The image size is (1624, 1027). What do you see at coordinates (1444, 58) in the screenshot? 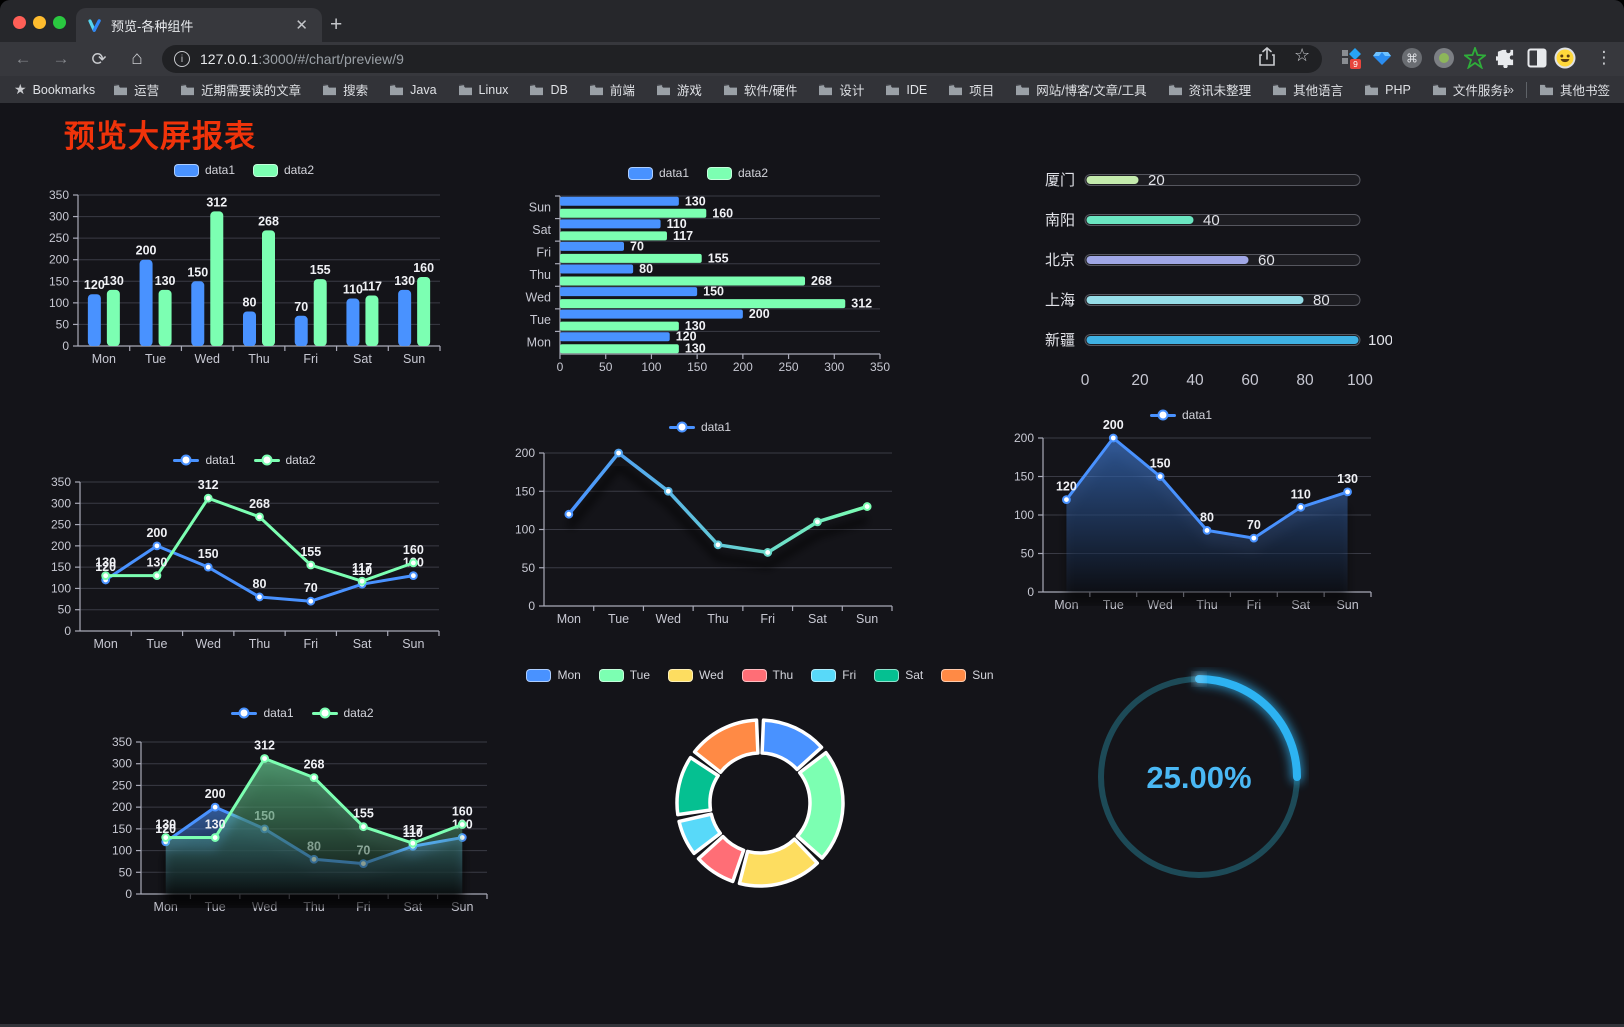
I see `record-extension-icon` at bounding box center [1444, 58].